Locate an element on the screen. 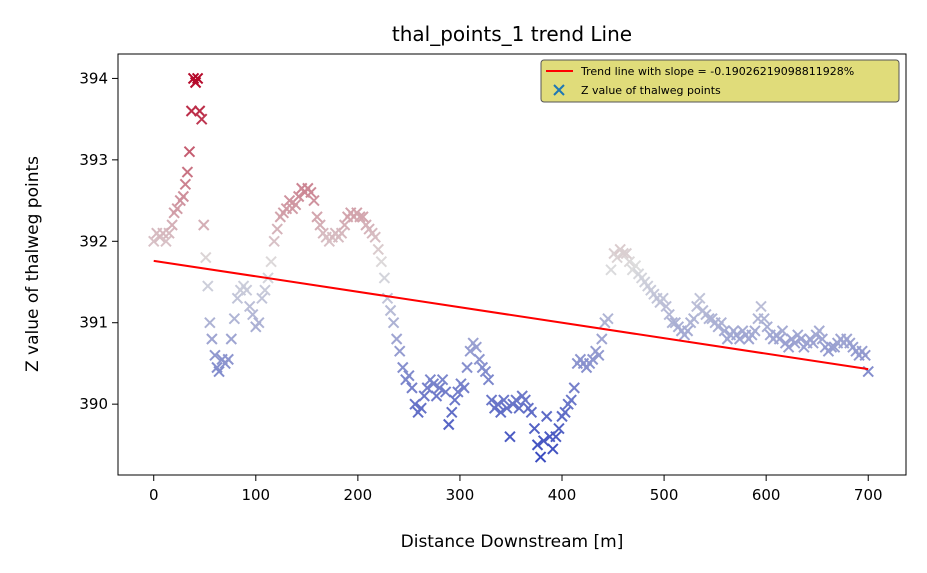  legend-points-swatch is located at coordinates (559, 90).